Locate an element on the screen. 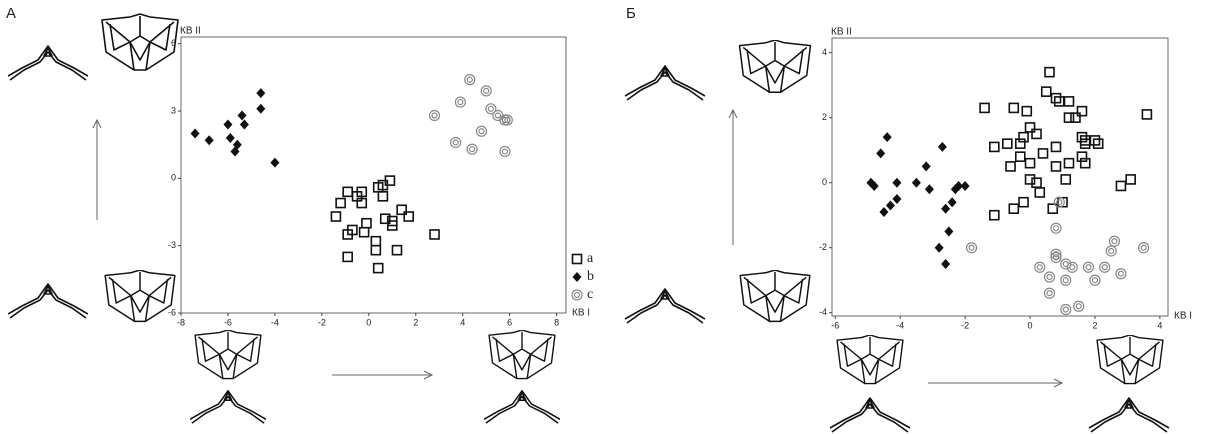  y-tick-label: -4 is located at coordinates (823, 312).